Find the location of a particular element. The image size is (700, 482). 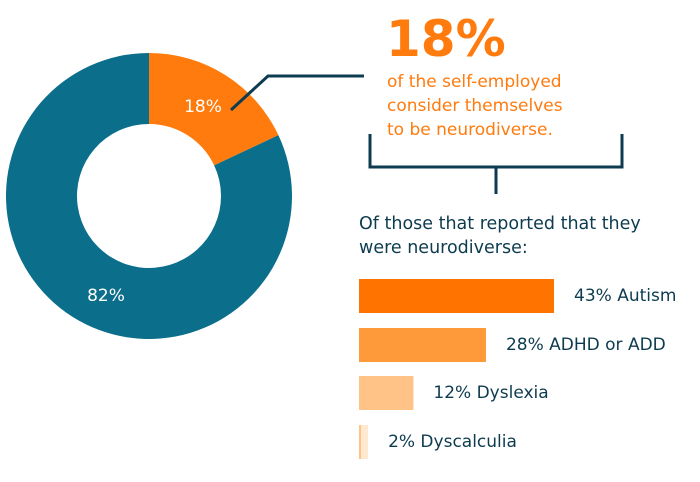

bar-label-3: 12% Dyslexia is located at coordinates (491, 393).